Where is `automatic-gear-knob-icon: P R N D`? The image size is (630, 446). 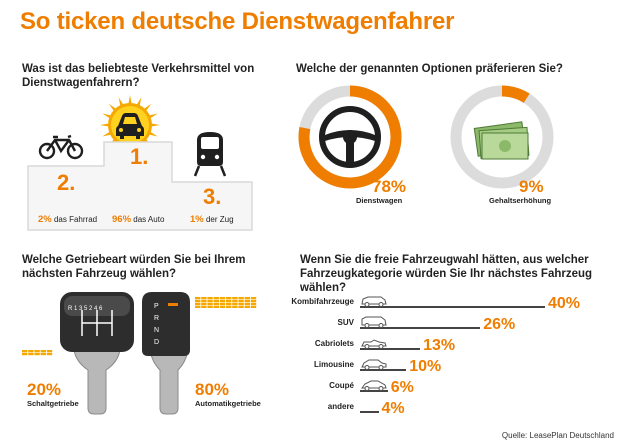
automatic-gear-knob-icon: P R N D is located at coordinates (166, 353).